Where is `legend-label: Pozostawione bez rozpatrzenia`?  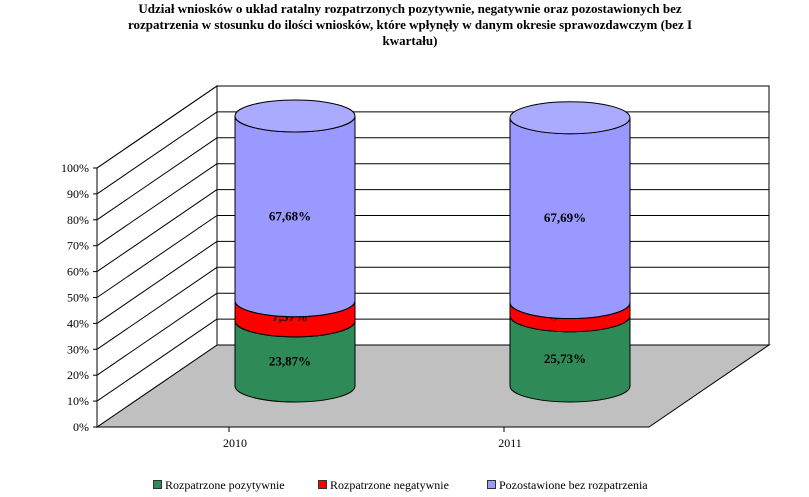
legend-label: Pozostawione bez rozpatrzenia is located at coordinates (573, 485).